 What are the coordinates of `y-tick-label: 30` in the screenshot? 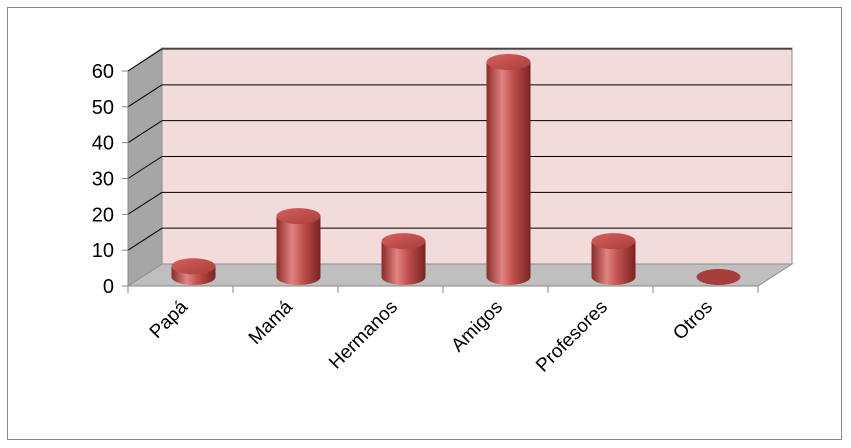 It's located at (103, 180).